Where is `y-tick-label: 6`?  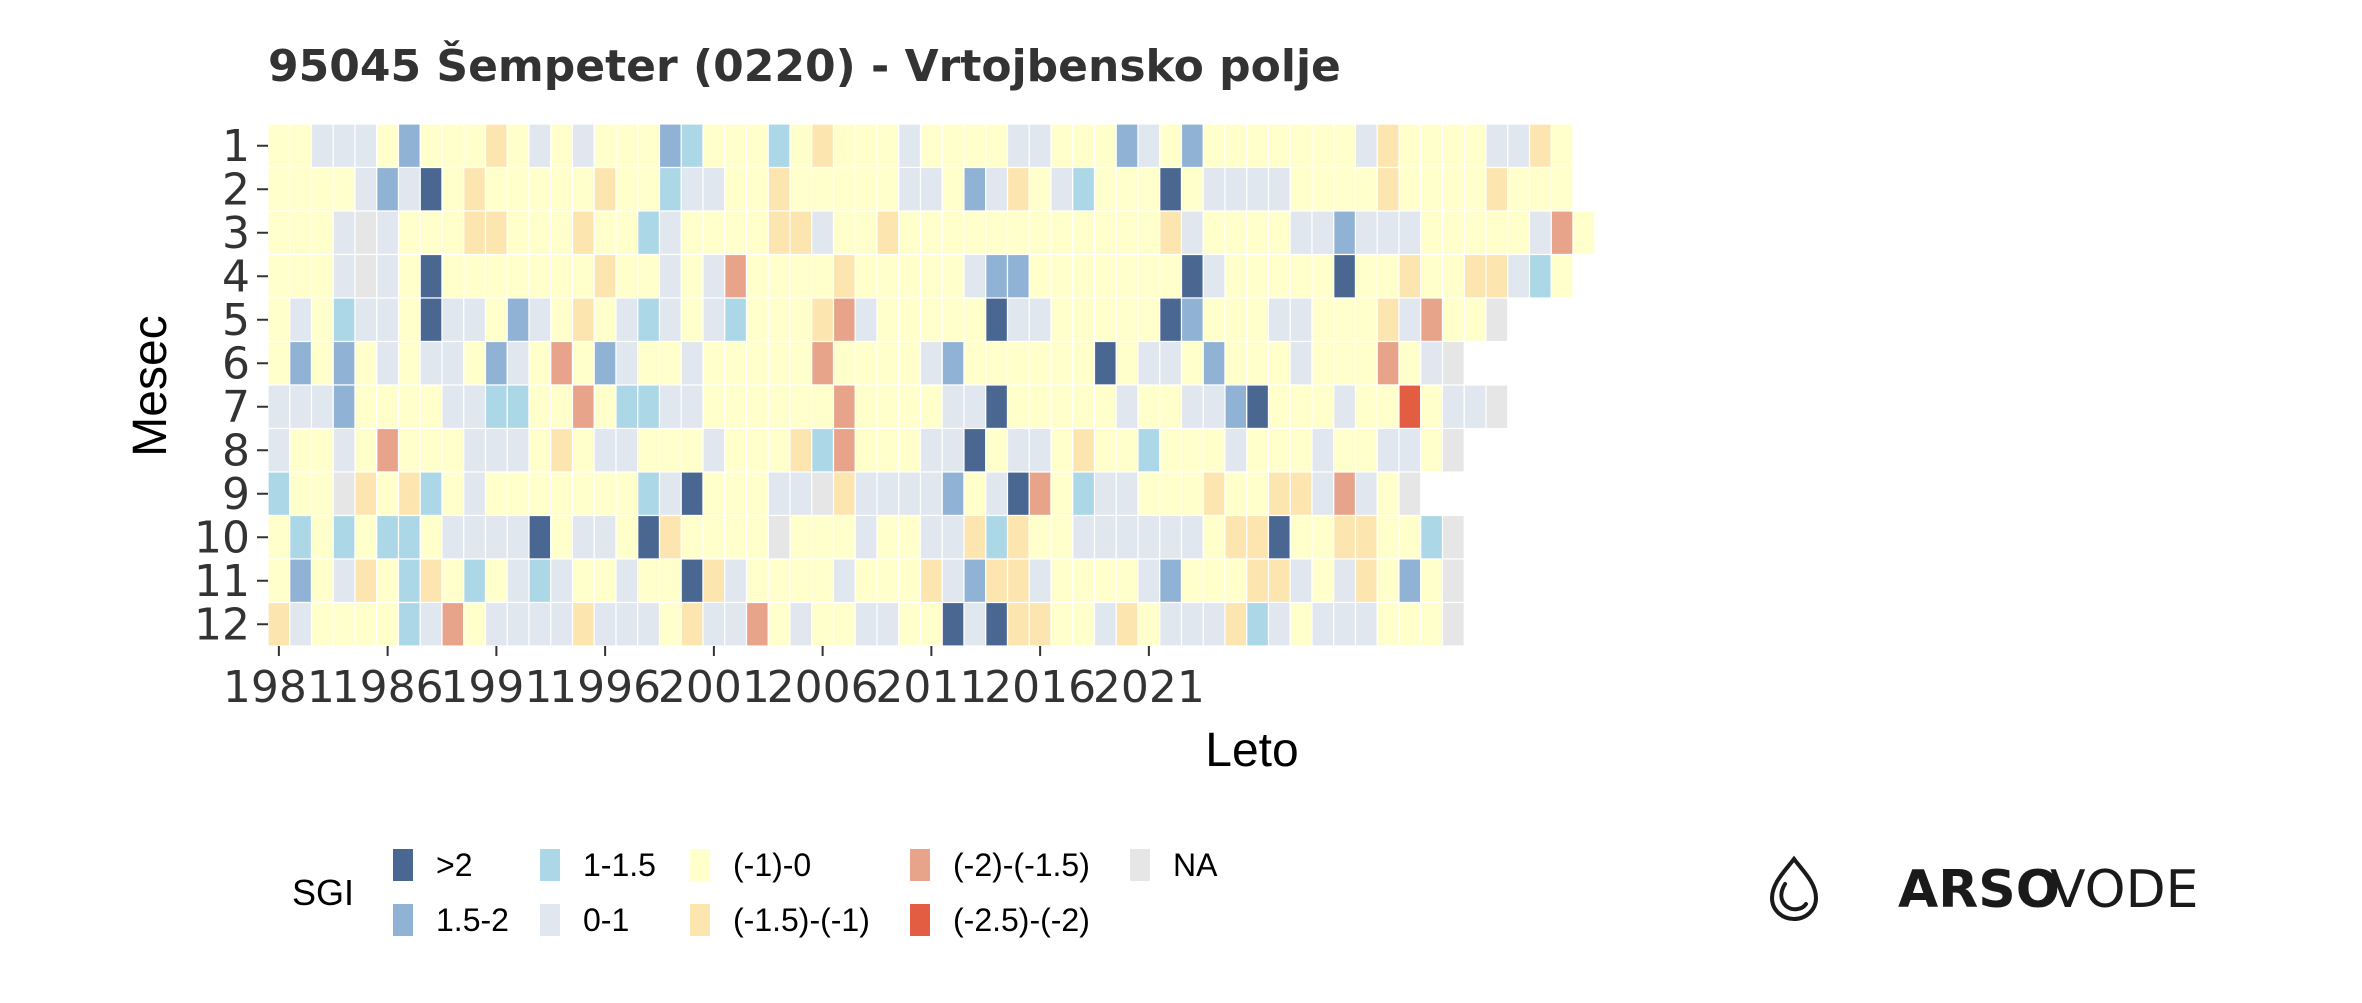 y-tick-label: 6 is located at coordinates (236, 363).